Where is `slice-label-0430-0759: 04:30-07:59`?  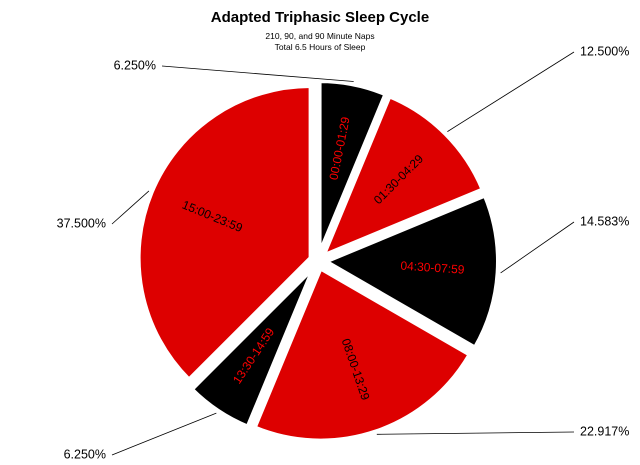 slice-label-0430-0759: 04:30-07:59 is located at coordinates (432, 268).